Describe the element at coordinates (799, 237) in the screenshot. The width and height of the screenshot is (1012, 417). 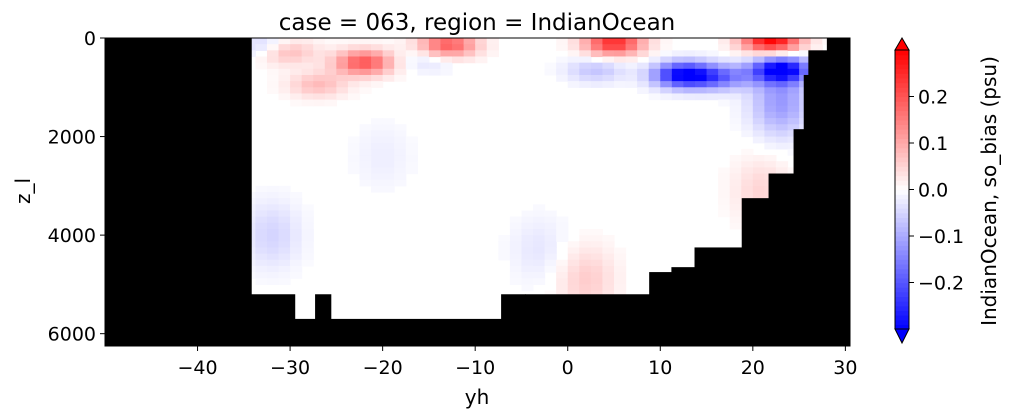
I see `land-mask-segment` at that location.